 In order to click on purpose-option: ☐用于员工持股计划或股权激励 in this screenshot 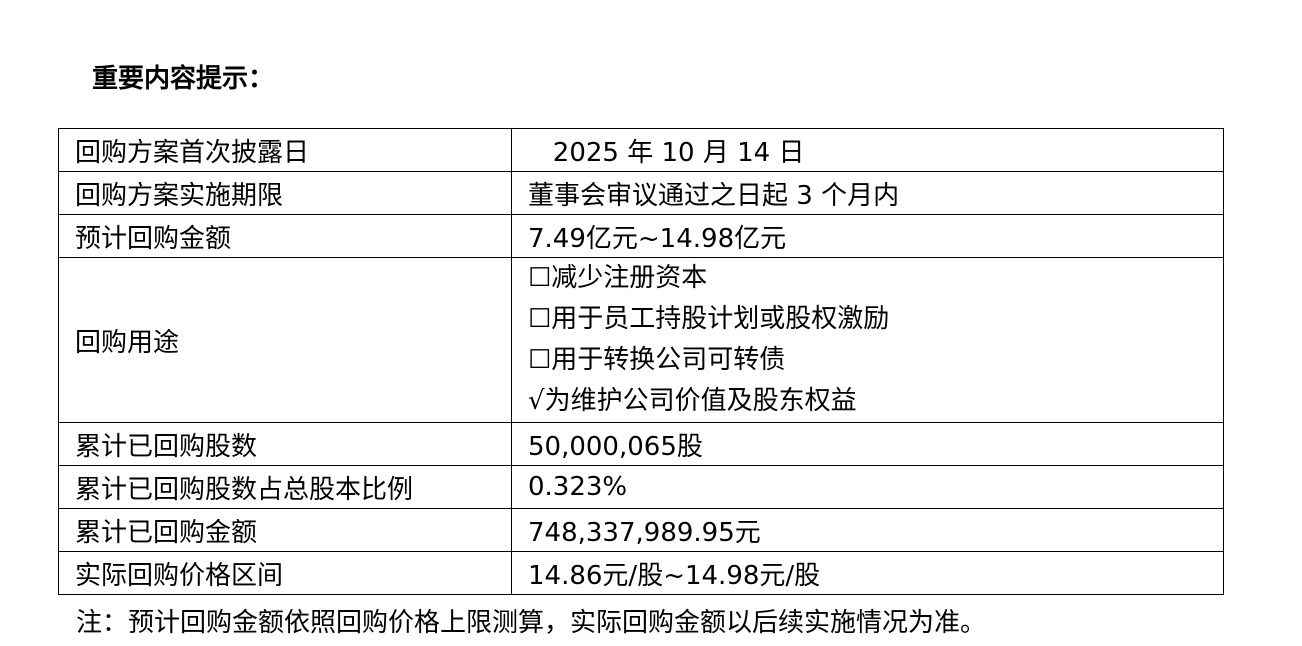, I will do `click(709, 319)`.